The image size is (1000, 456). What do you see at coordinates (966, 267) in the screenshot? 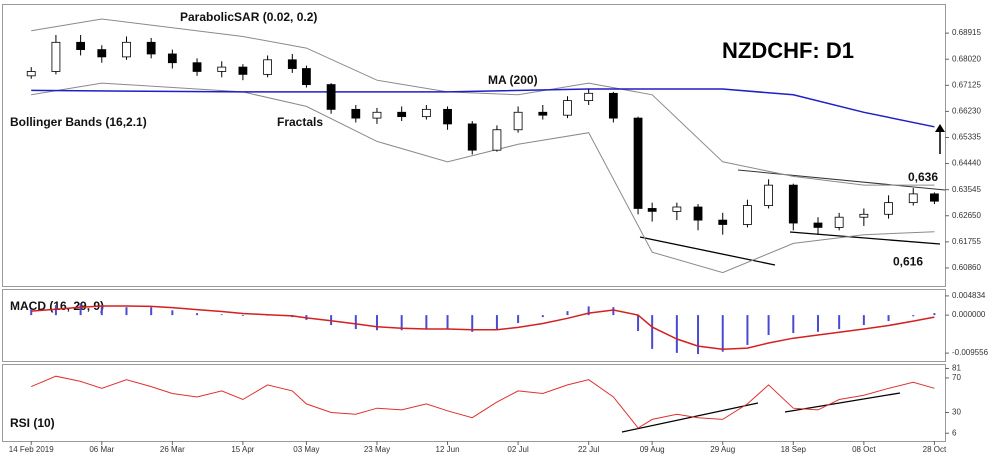
I see `y-tick-label: 0.60860` at bounding box center [966, 267].